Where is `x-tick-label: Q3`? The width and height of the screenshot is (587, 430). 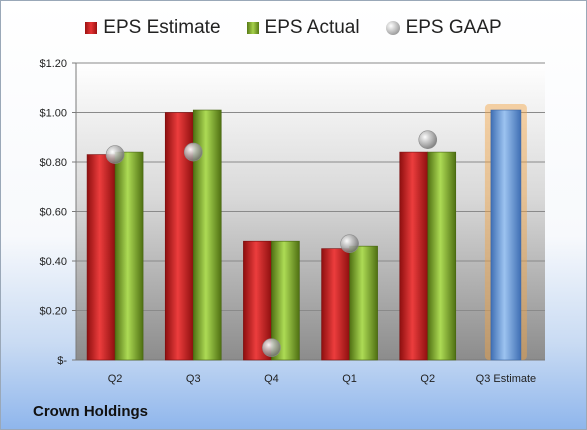 x-tick-label: Q3 is located at coordinates (193, 379).